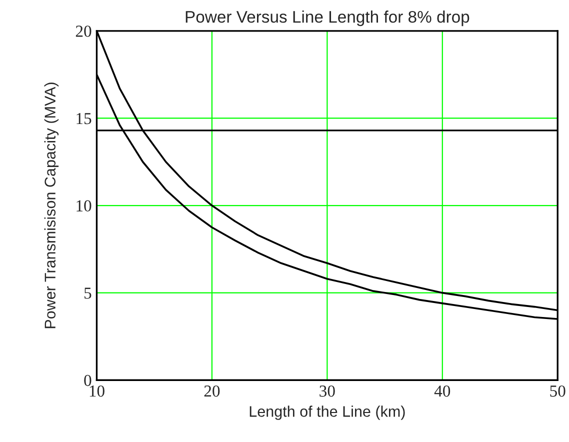 The height and width of the screenshot is (442, 569). I want to click on y-tick-label: 0, so click(88, 380).